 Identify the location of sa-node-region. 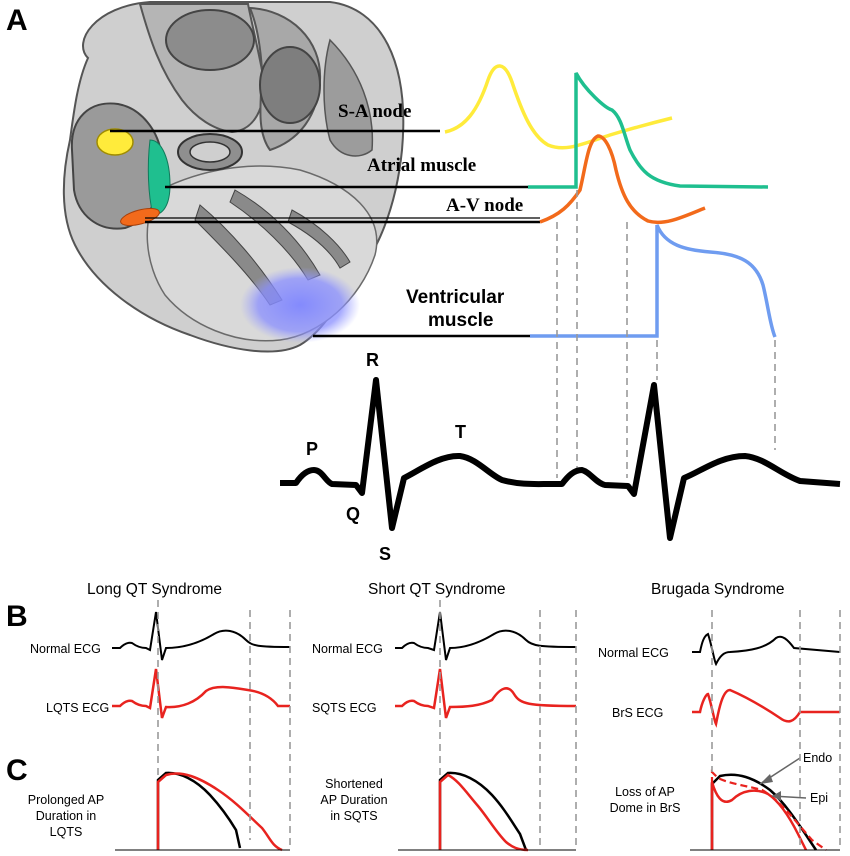
(115, 142).